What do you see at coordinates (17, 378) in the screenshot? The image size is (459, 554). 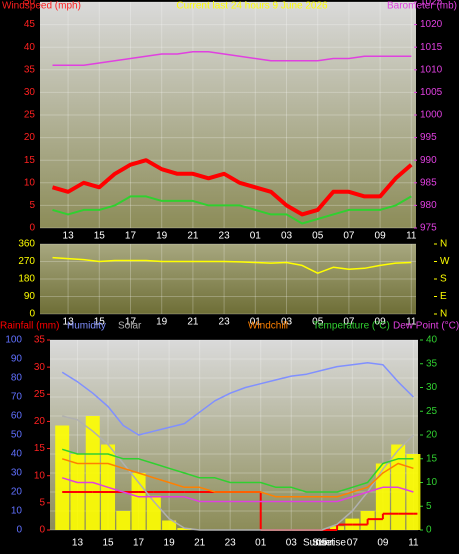 I see `y-tick-label: 80` at bounding box center [17, 378].